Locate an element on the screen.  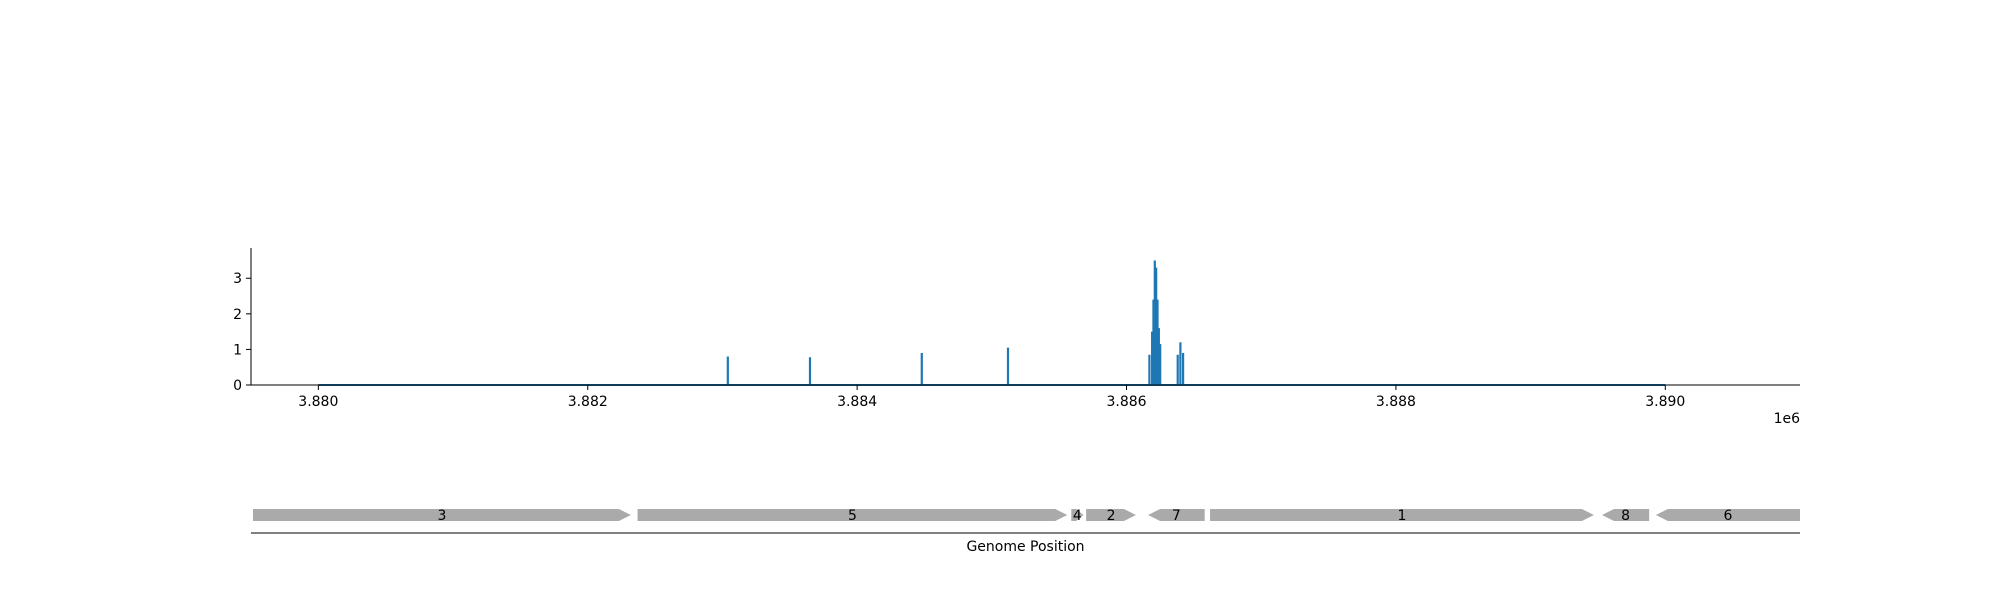
x-tick-label: 3.884 is located at coordinates (857, 402).